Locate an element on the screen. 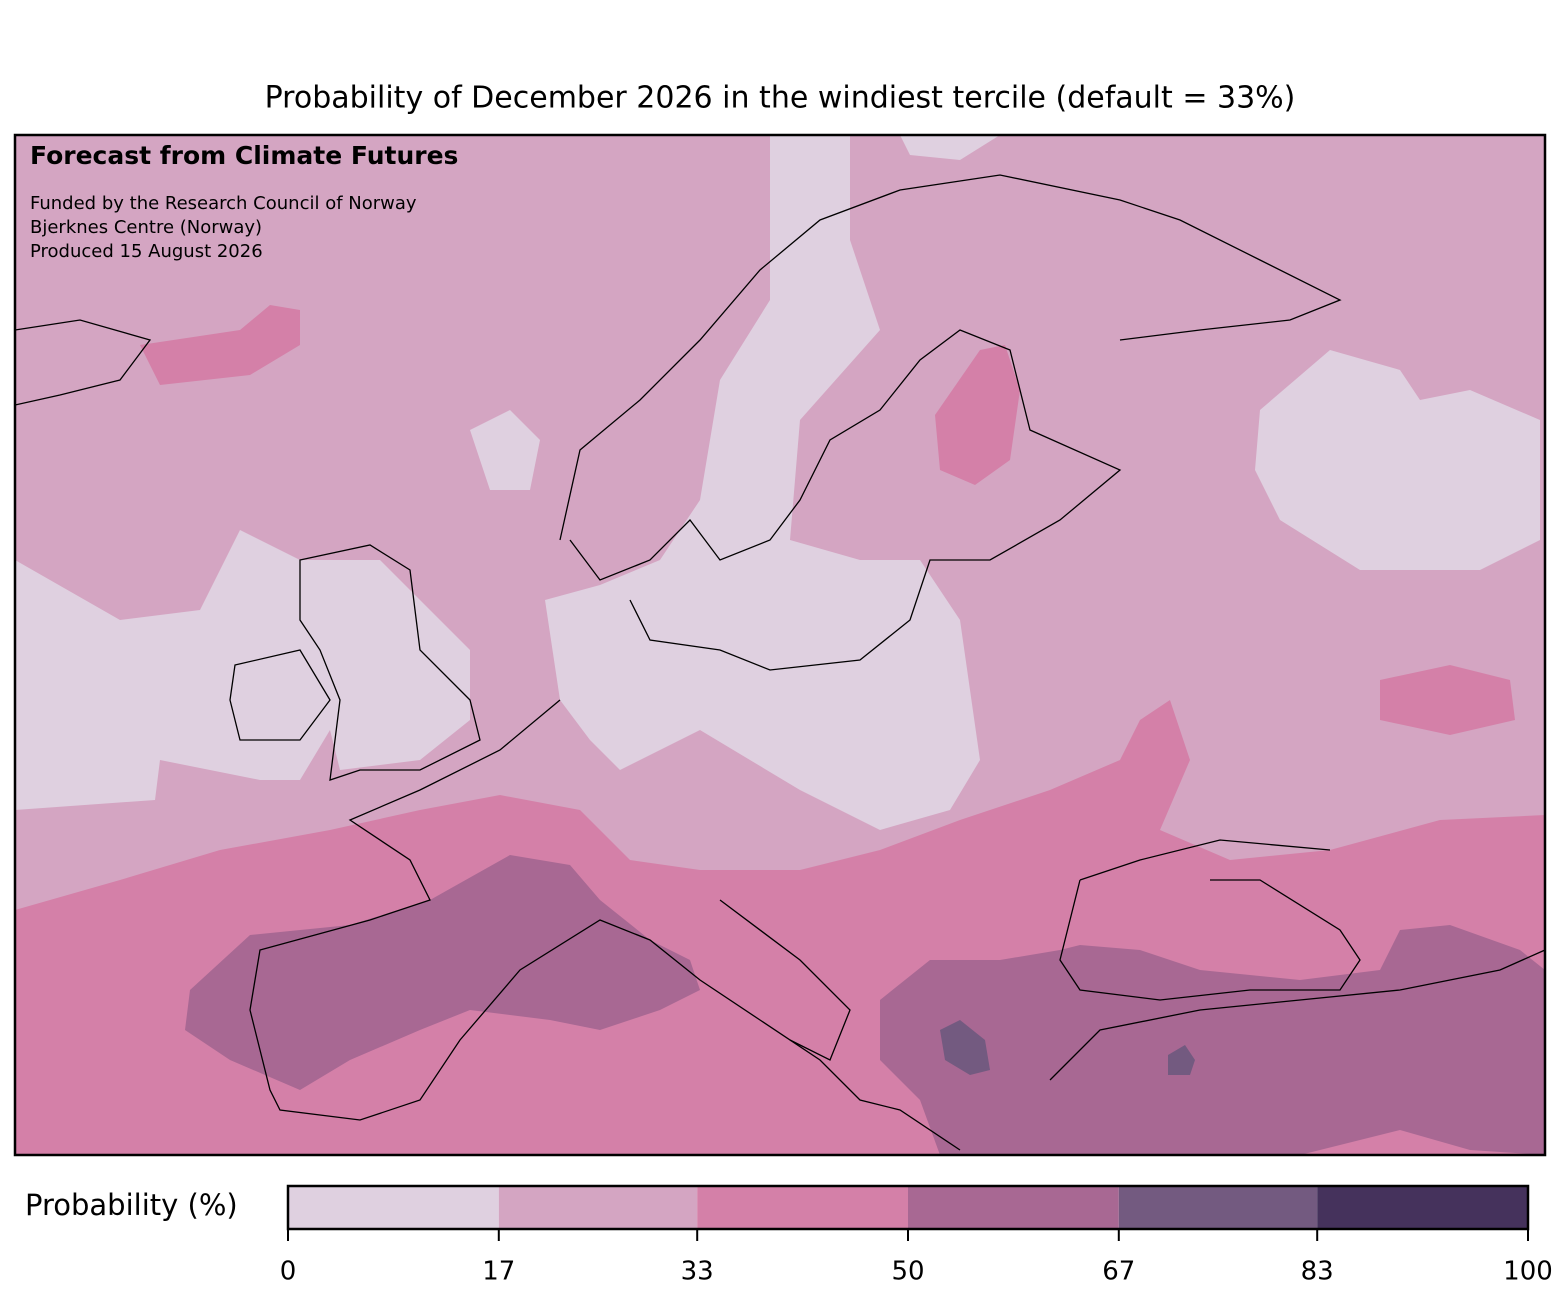  tick-label: 50 is located at coordinates (907, 1272).